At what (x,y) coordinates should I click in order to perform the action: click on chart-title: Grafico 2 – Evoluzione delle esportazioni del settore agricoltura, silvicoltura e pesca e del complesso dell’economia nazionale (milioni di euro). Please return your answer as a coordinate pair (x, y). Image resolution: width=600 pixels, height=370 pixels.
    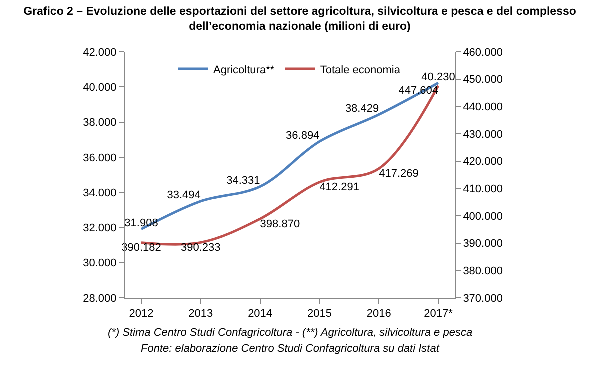
    Looking at the image, I should click on (300, 19).